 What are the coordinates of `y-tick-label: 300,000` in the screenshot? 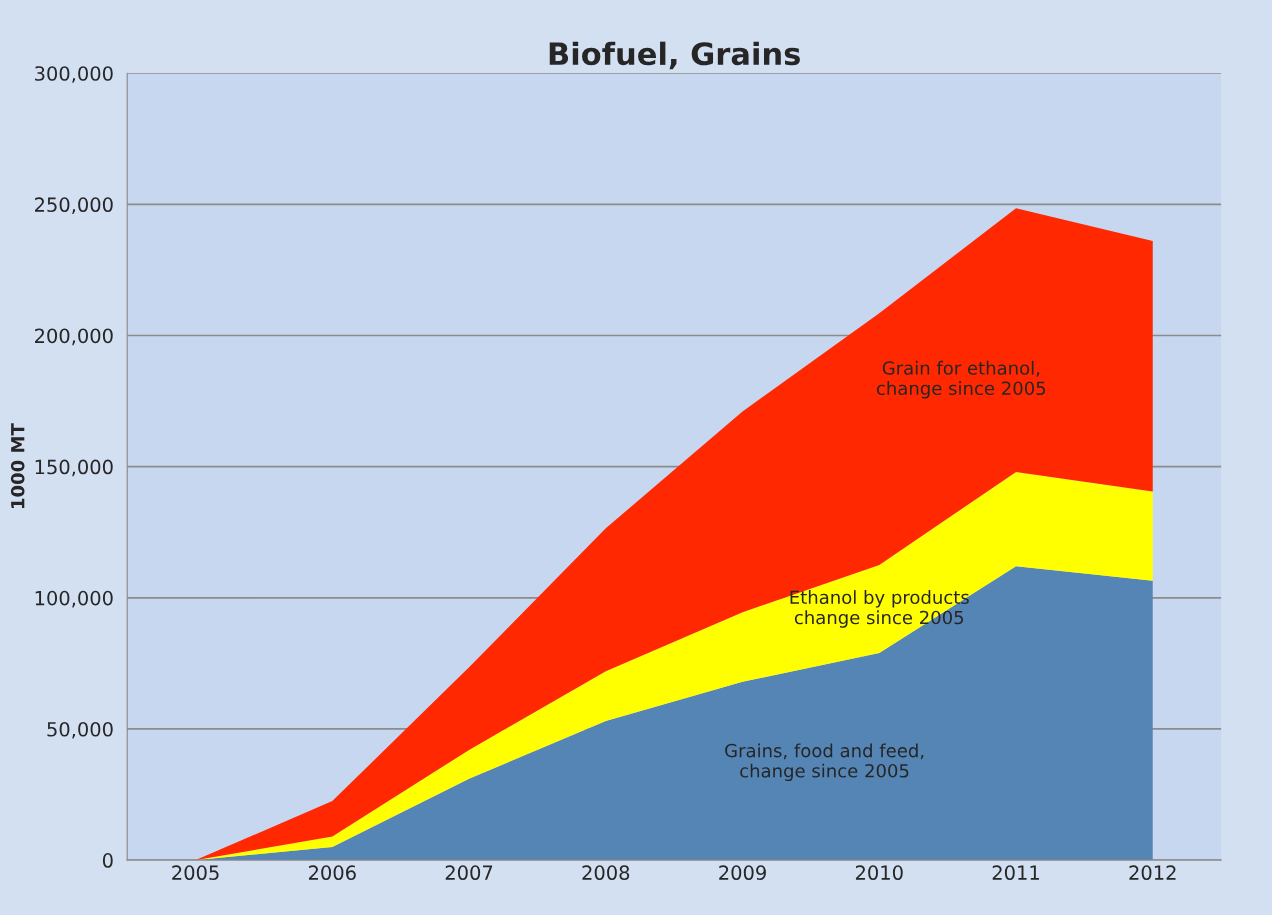 It's located at (74, 74).